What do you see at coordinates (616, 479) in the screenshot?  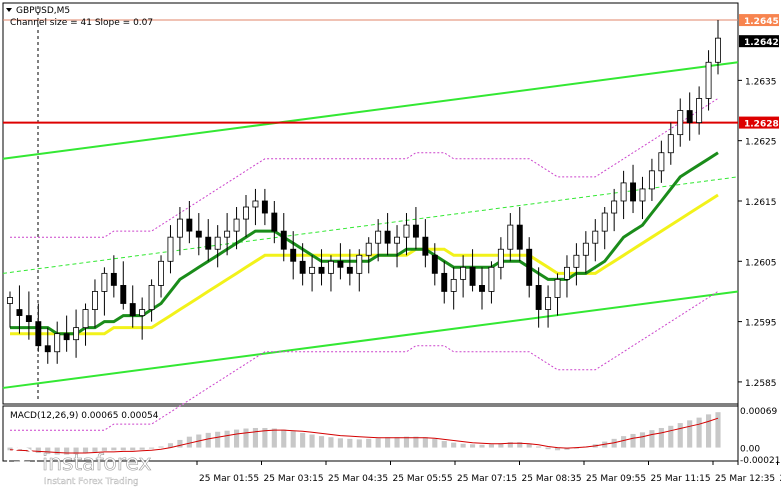 I see `time-tick-label: 25 Mar 09:55` at bounding box center [616, 479].